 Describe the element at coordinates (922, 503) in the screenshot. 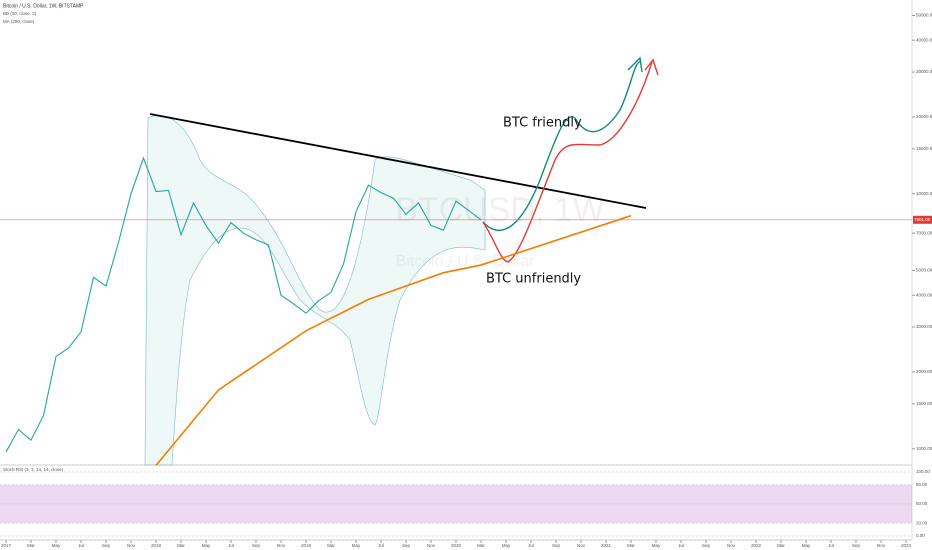

I see `oscillator-tick-label: 50.00` at that location.